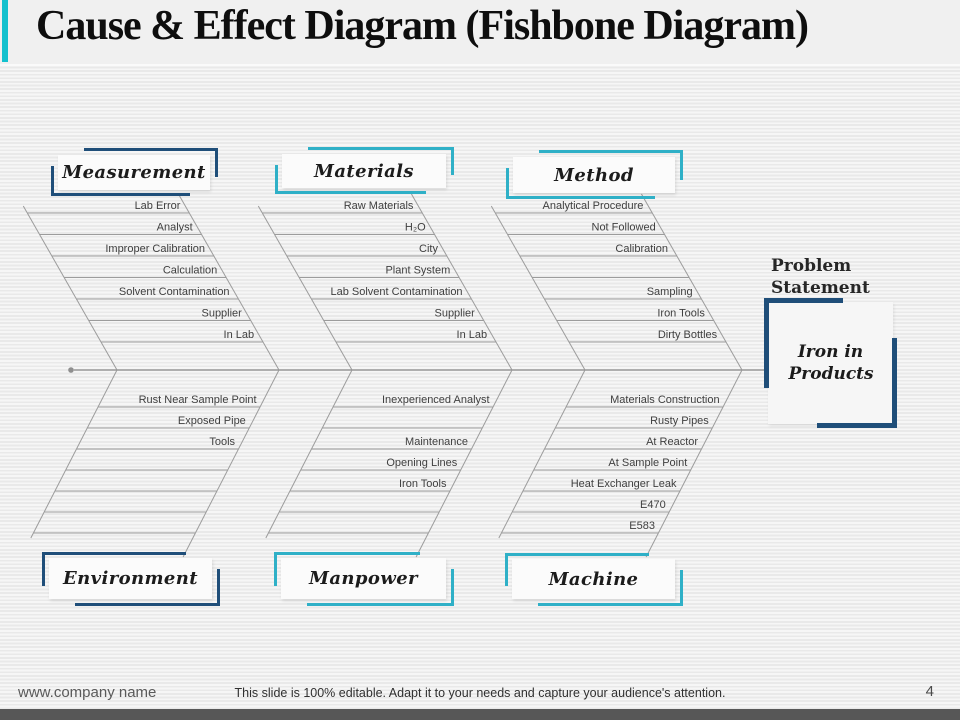 The height and width of the screenshot is (720, 960). Describe the element at coordinates (593, 206) in the screenshot. I see `cause-label: Analytical Procedure` at that location.